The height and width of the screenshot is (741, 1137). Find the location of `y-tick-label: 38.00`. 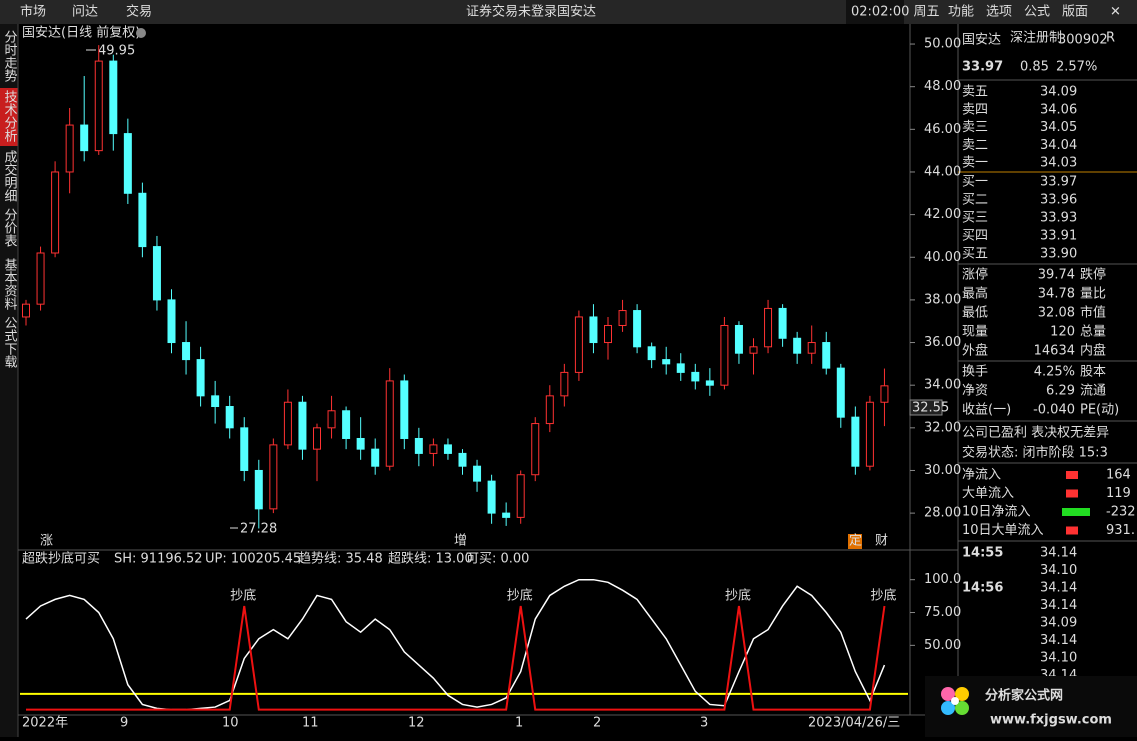

y-tick-label: 38.00 is located at coordinates (942, 299).